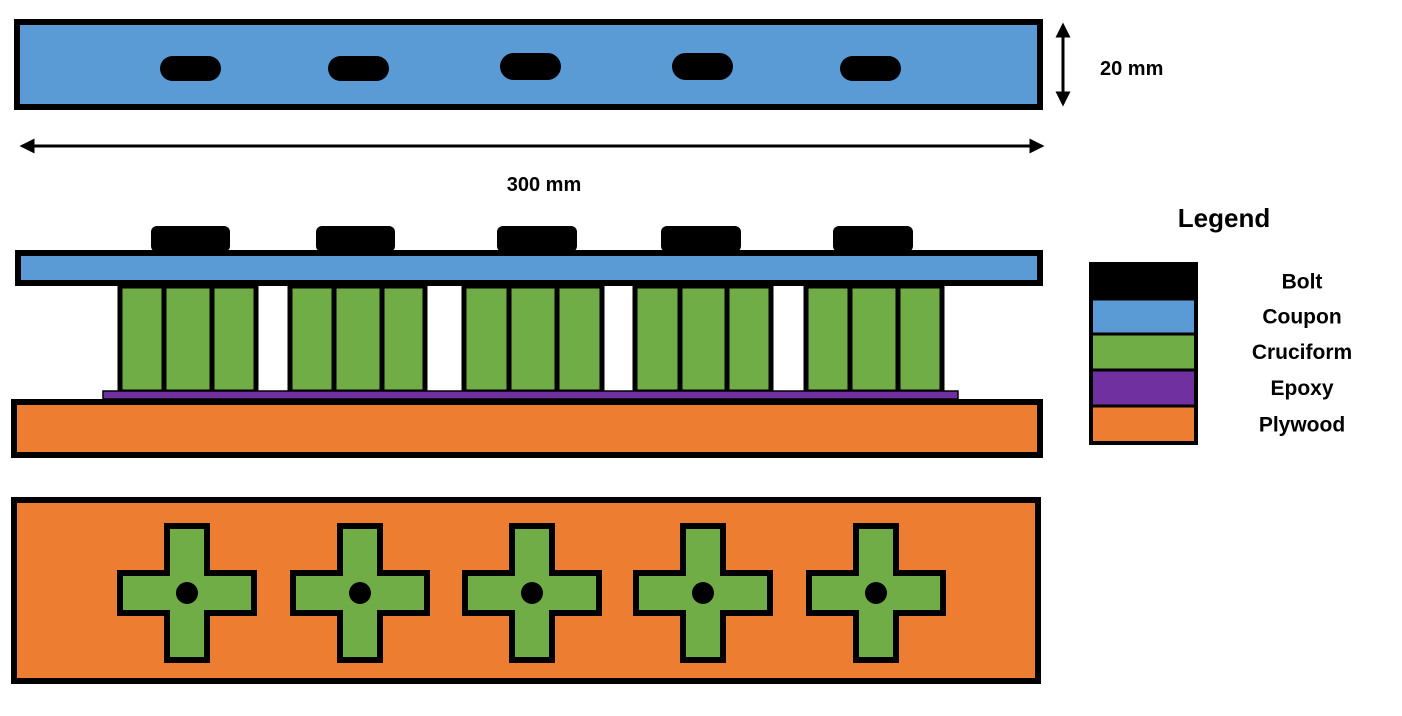 This screenshot has width=1402, height=716. Describe the element at coordinates (1302, 425) in the screenshot. I see `legend-label-plywood: Plywood` at that location.